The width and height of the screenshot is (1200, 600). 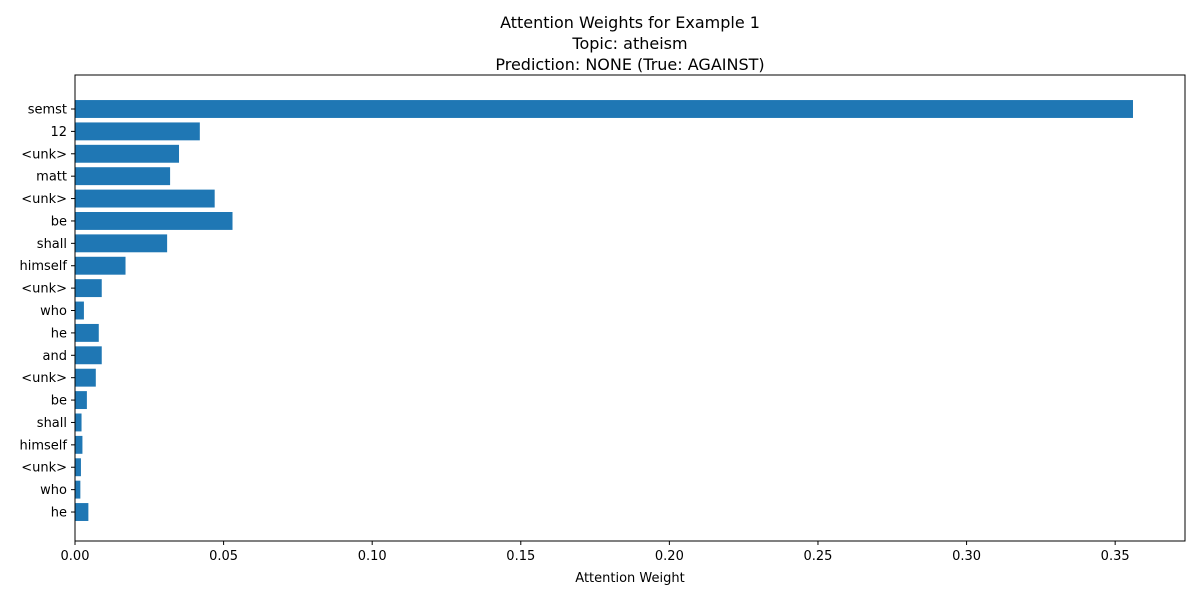 What do you see at coordinates (629, 578) in the screenshot?
I see `x-axis-label: Attention Weight` at bounding box center [629, 578].